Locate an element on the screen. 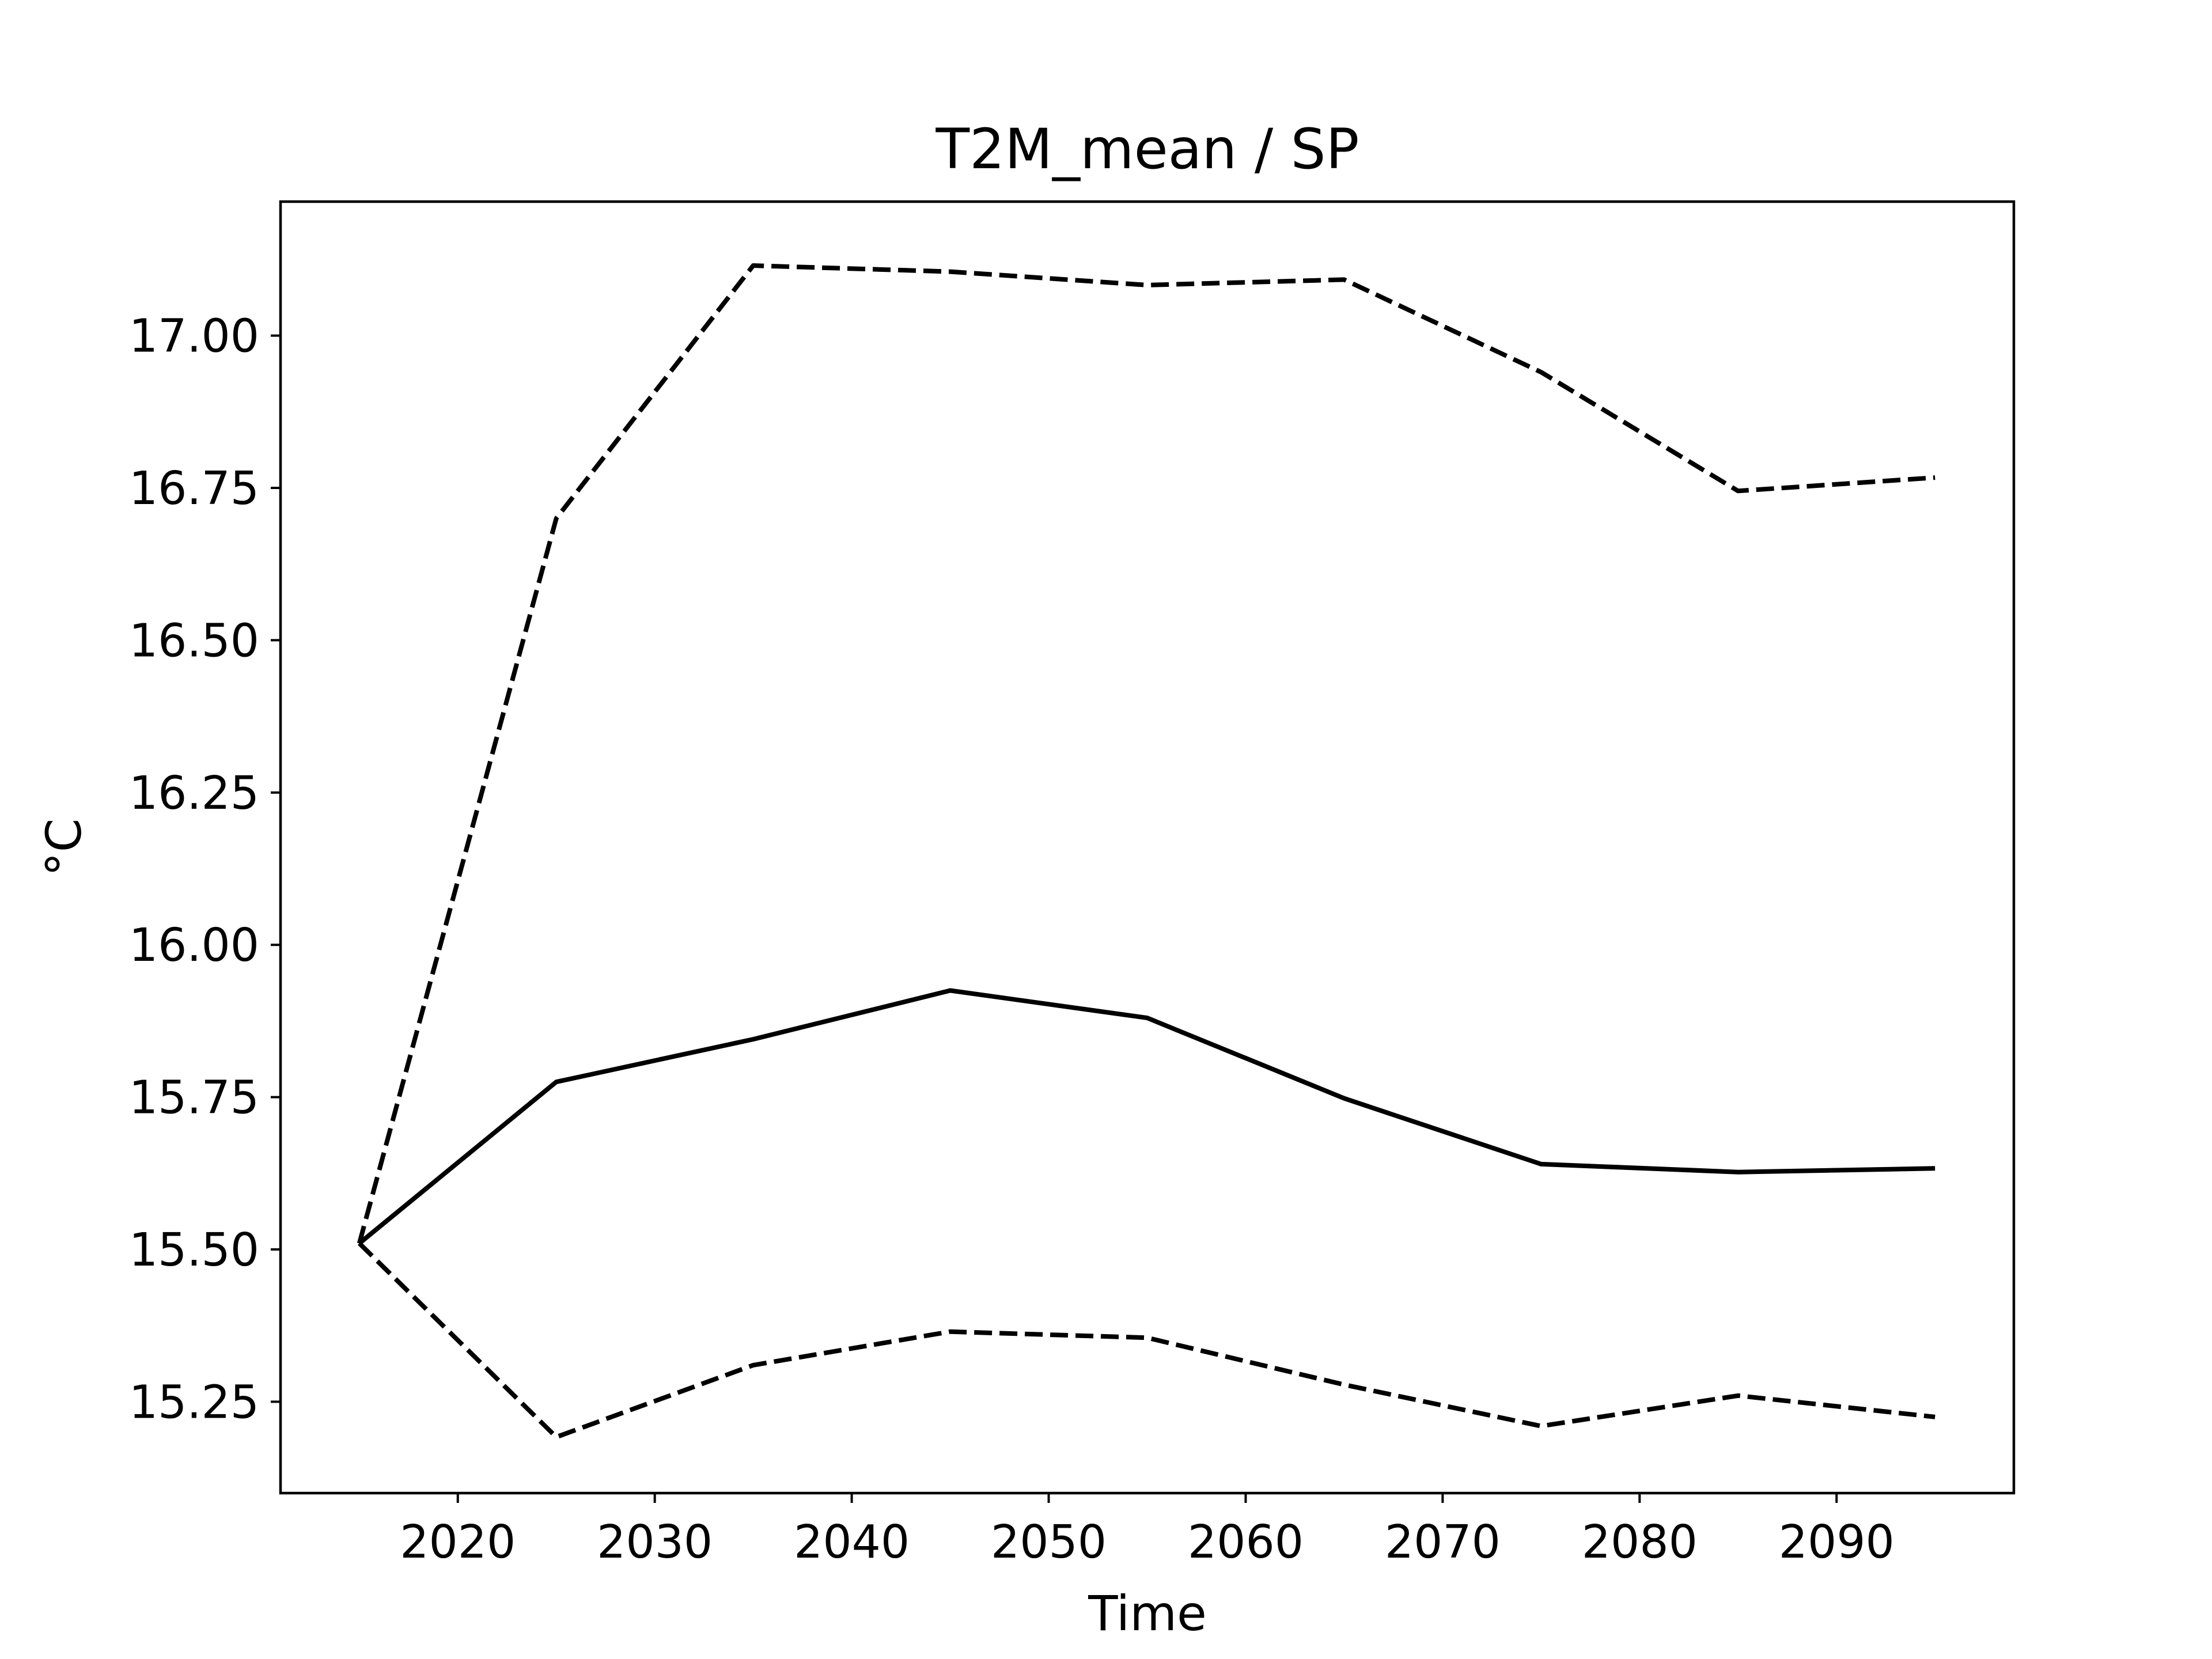  x-axis-label: Time is located at coordinates (1147, 1613).